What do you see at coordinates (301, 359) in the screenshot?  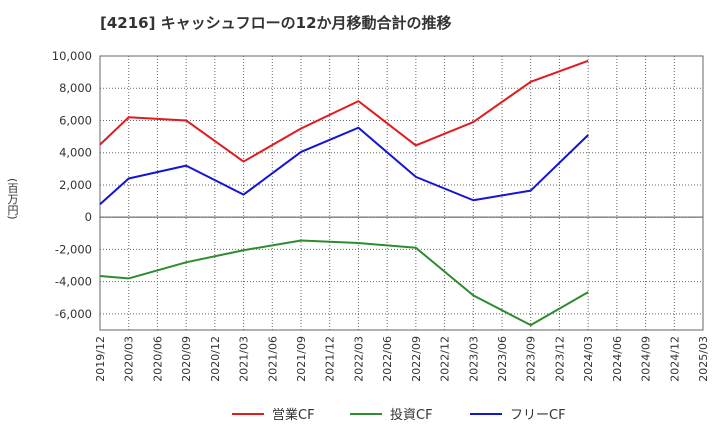 I see `x-tick-label: 2021/09` at bounding box center [301, 359].